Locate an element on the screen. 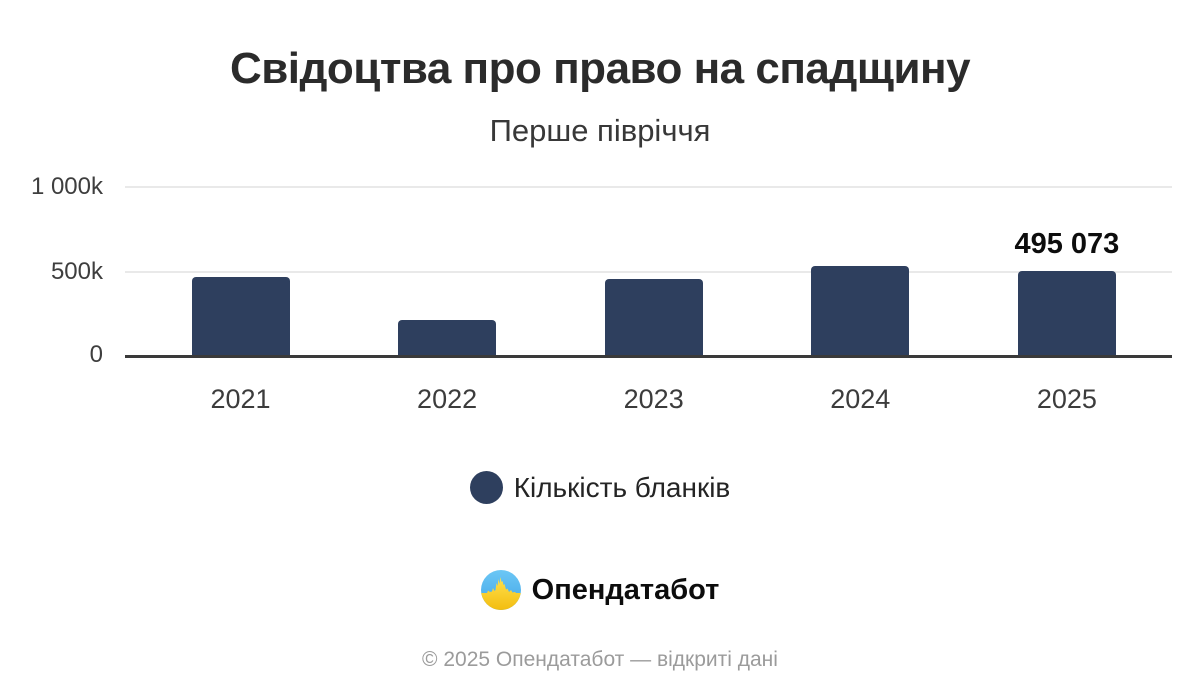 The height and width of the screenshot is (700, 1200). chart-subtitle: Перше півріччя is located at coordinates (600, 130).